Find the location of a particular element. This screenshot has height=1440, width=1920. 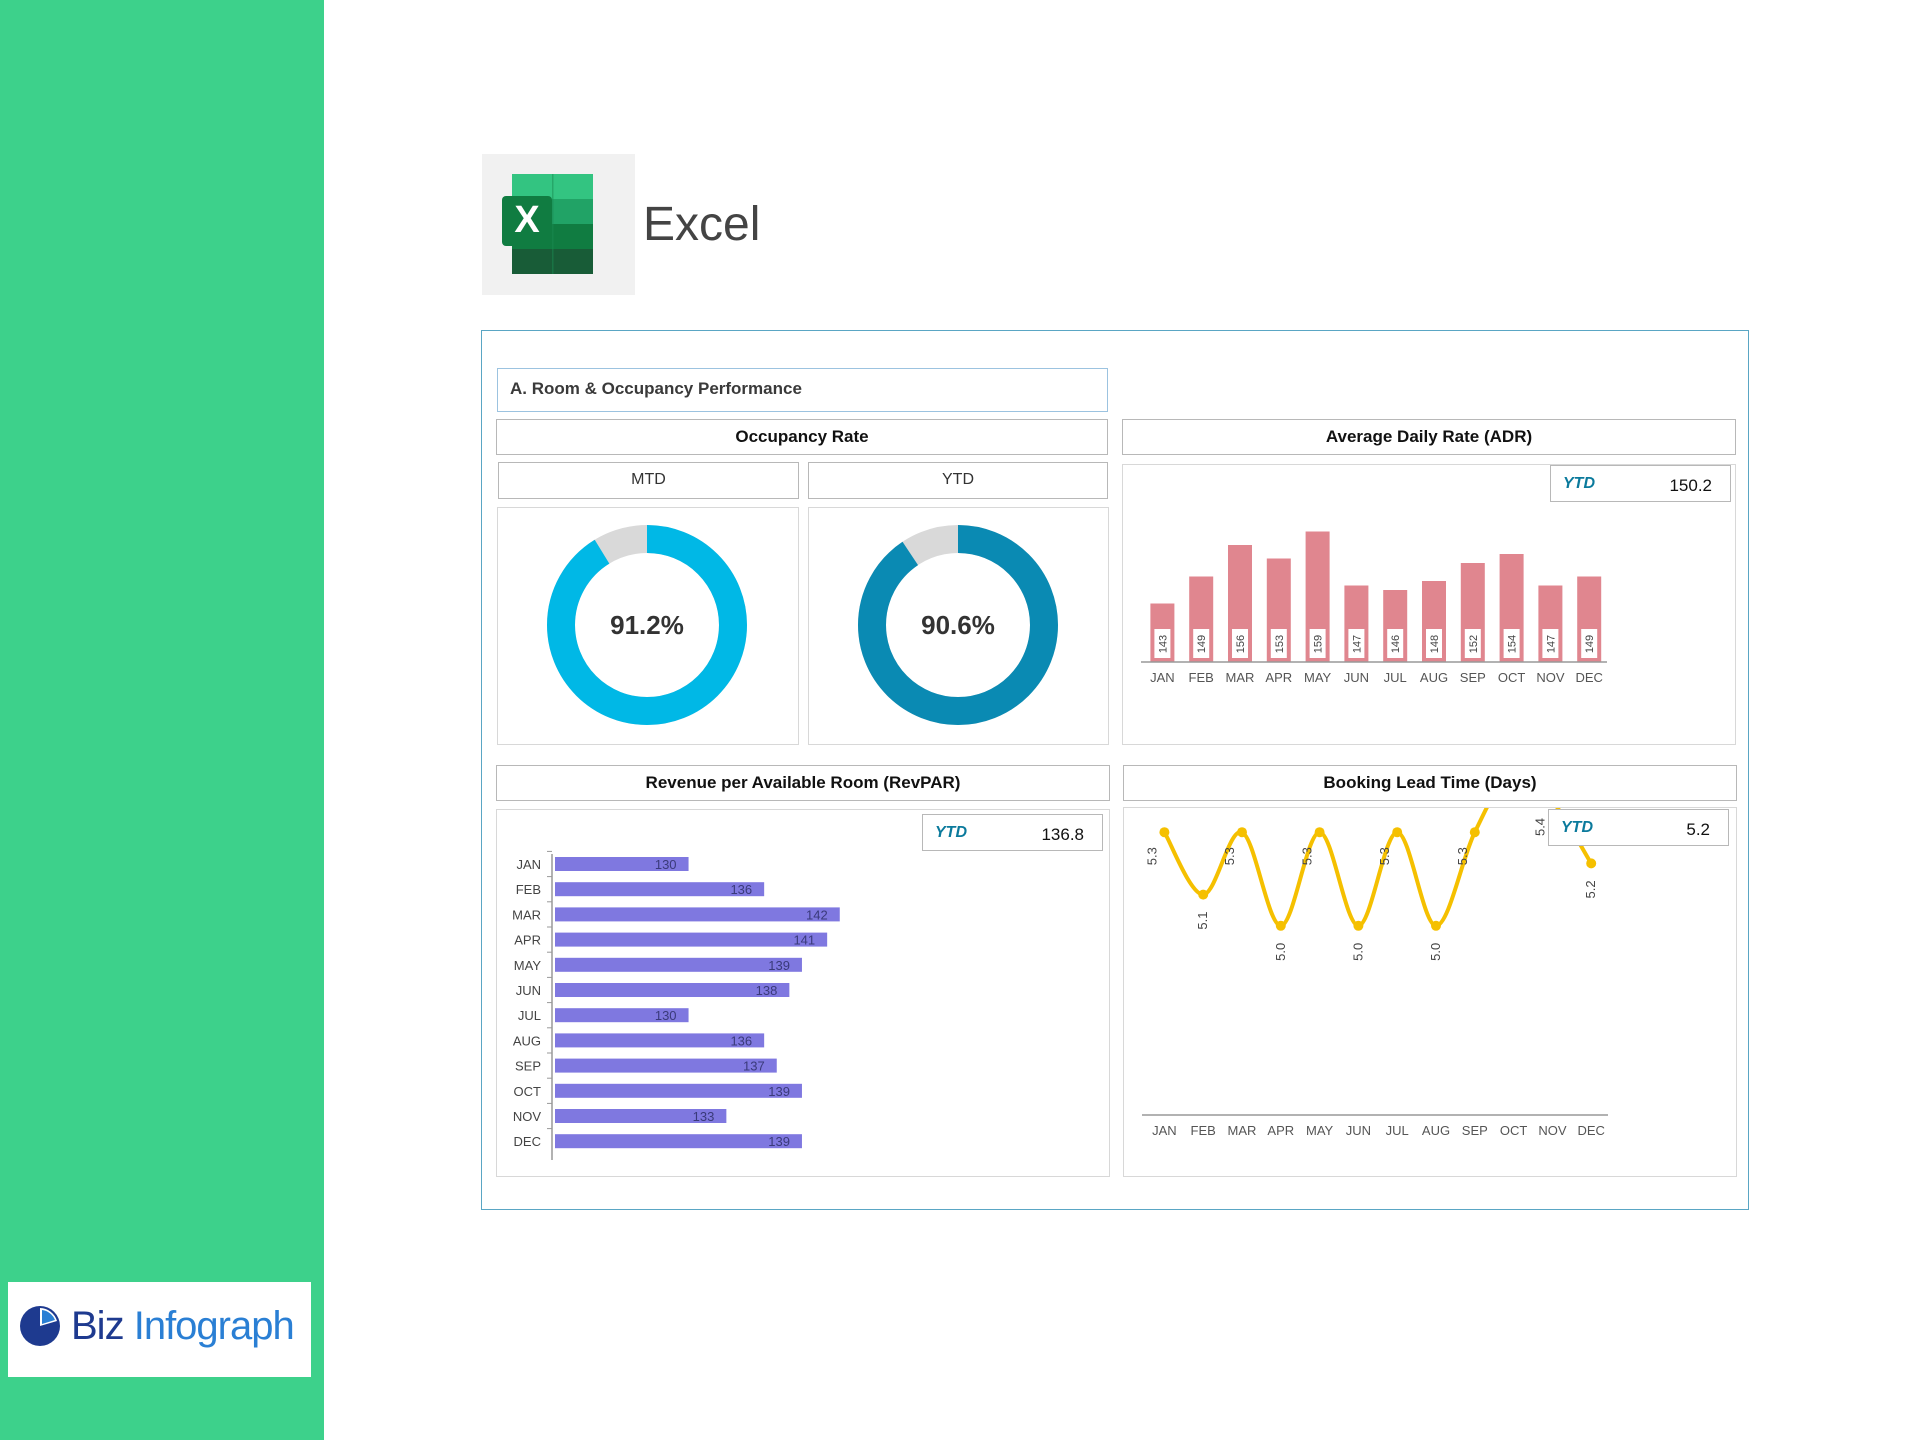

pie-logo-icon is located at coordinates (40, 1326).